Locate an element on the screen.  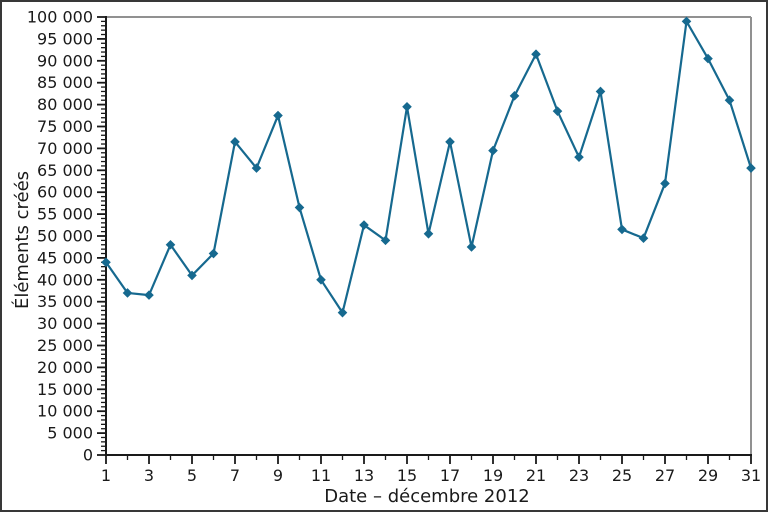
y-axis-title: Éléments créés is located at coordinates (22, 240).